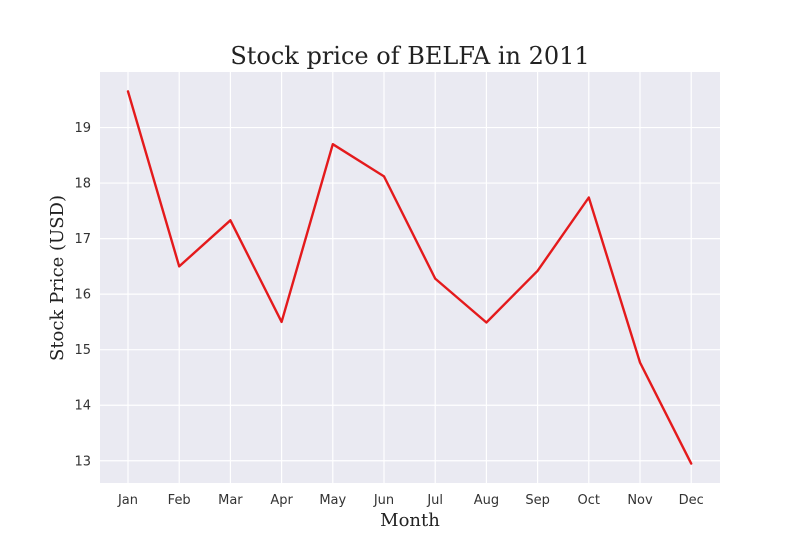 Image resolution: width=800 pixels, height=550 pixels. I want to click on x-tick-label: Jun, so click(383, 500).